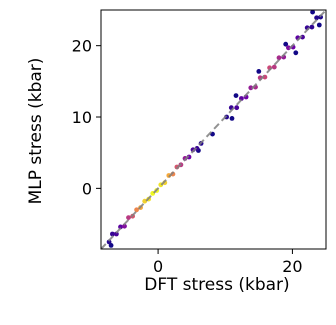 The width and height of the screenshot is (336, 325). I want to click on y-tick-label: 0, so click(87, 188).